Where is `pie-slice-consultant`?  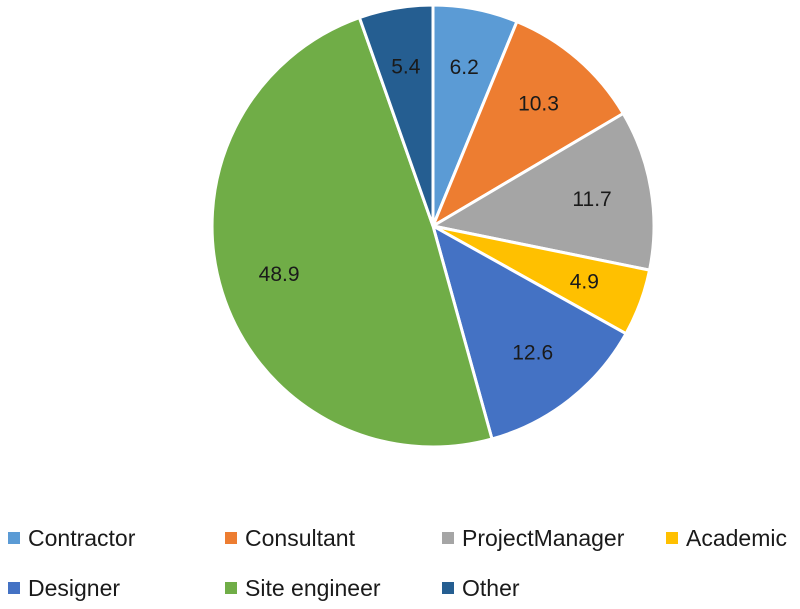
pie-slice-consultant is located at coordinates (528, 124).